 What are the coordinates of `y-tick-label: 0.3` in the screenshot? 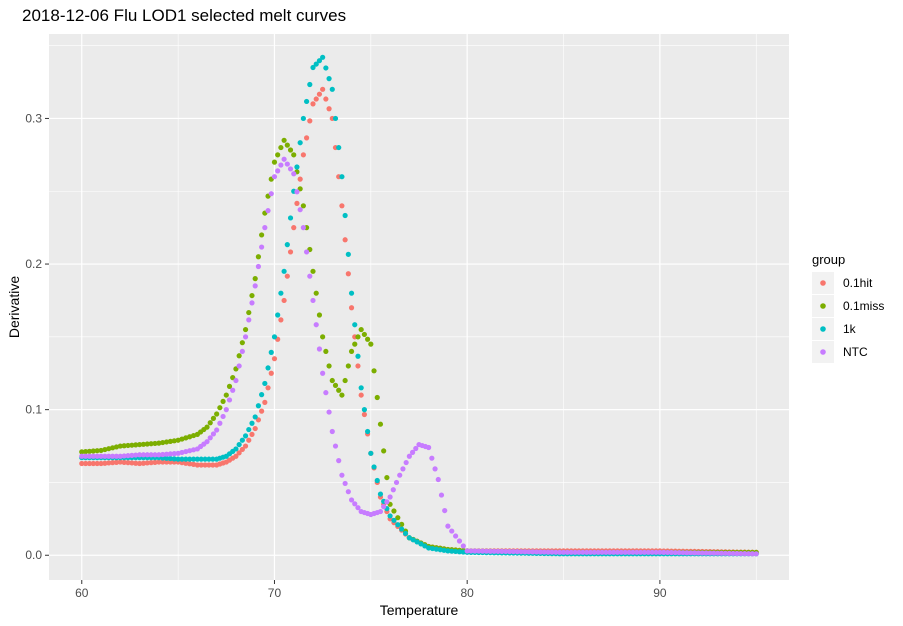 It's located at (33, 118).